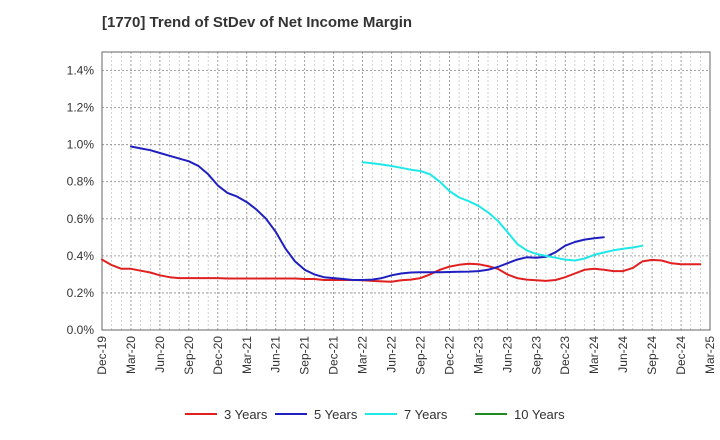 The width and height of the screenshot is (720, 440). Describe the element at coordinates (218, 355) in the screenshot. I see `x-tick-label: Dec-20` at that location.